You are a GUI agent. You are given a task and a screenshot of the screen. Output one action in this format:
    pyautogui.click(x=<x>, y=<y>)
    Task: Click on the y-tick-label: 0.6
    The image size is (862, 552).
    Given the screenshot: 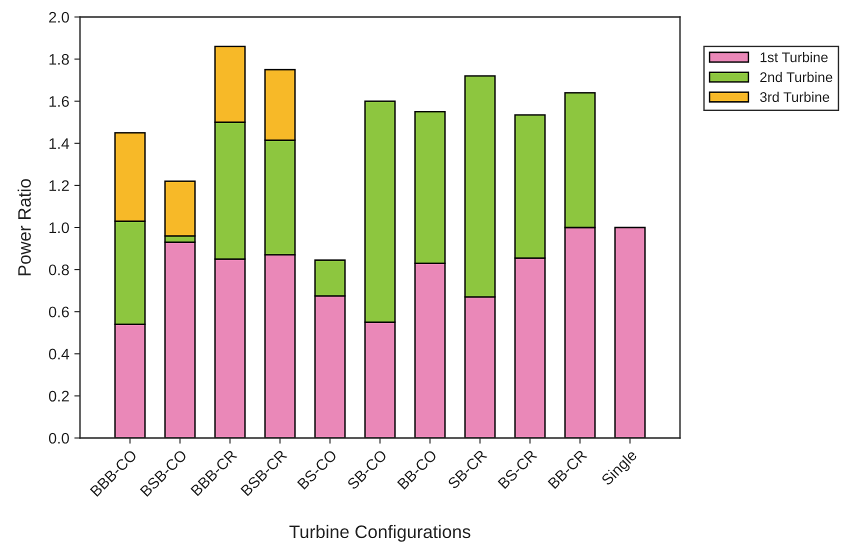 What is the action you would take?
    pyautogui.click(x=58, y=312)
    